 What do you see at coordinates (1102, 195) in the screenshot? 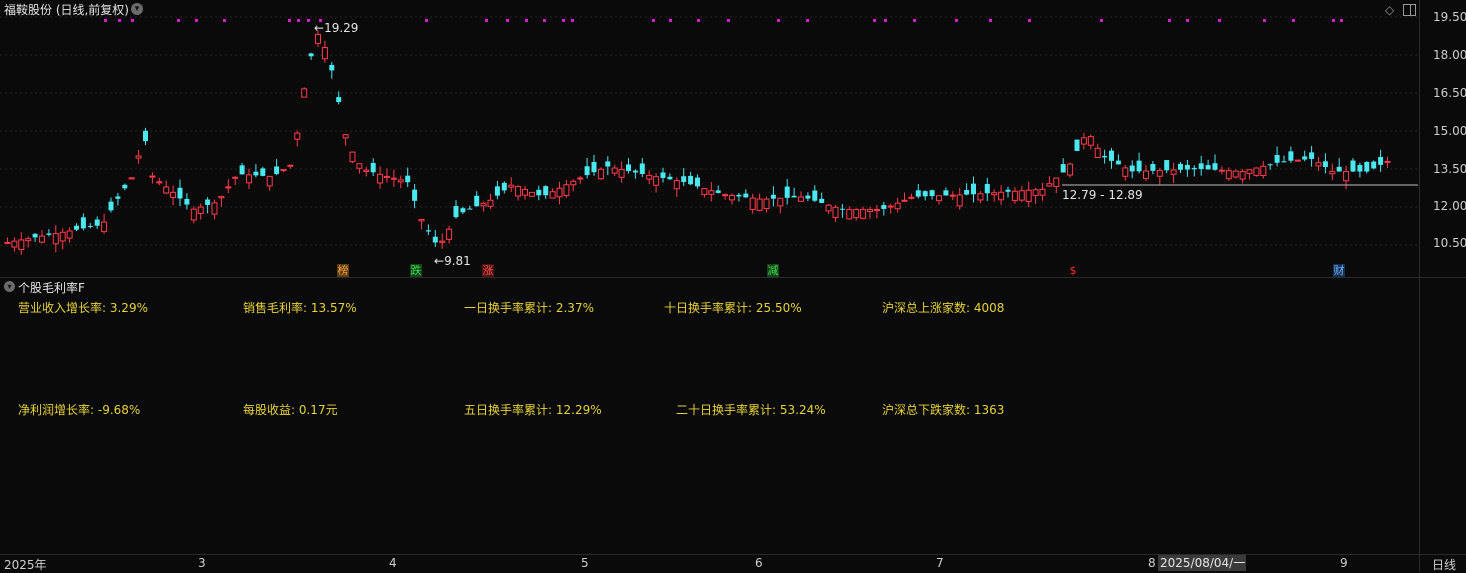
I see `range-annotation: 12.79 - 12.89` at bounding box center [1102, 195].